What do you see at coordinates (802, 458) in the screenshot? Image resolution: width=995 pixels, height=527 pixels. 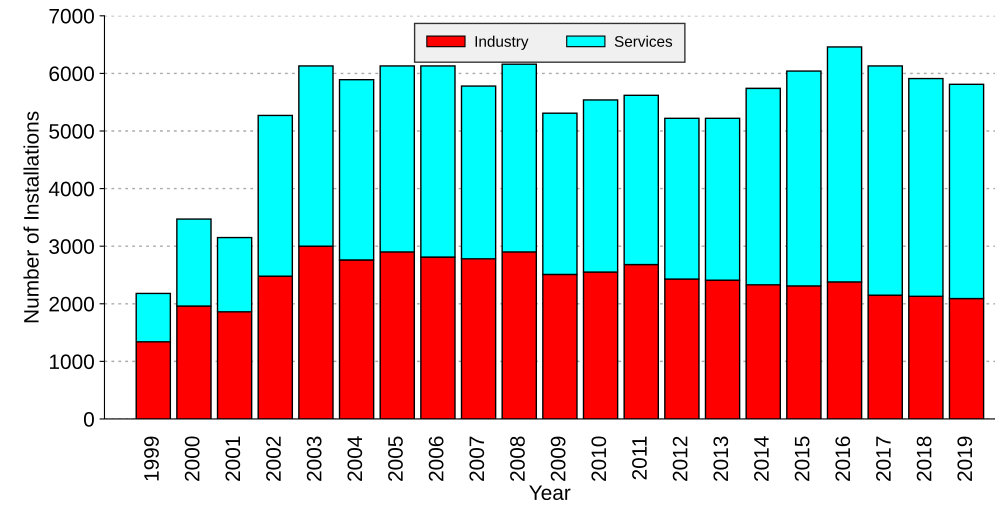 I see `x-tick-label: 2015` at bounding box center [802, 458].